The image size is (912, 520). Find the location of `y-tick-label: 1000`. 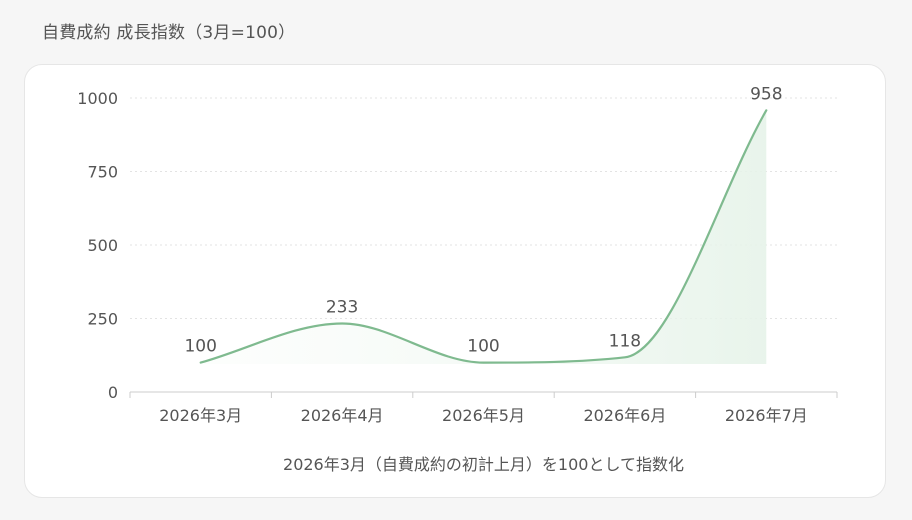

y-tick-label: 1000 is located at coordinates (97, 98).